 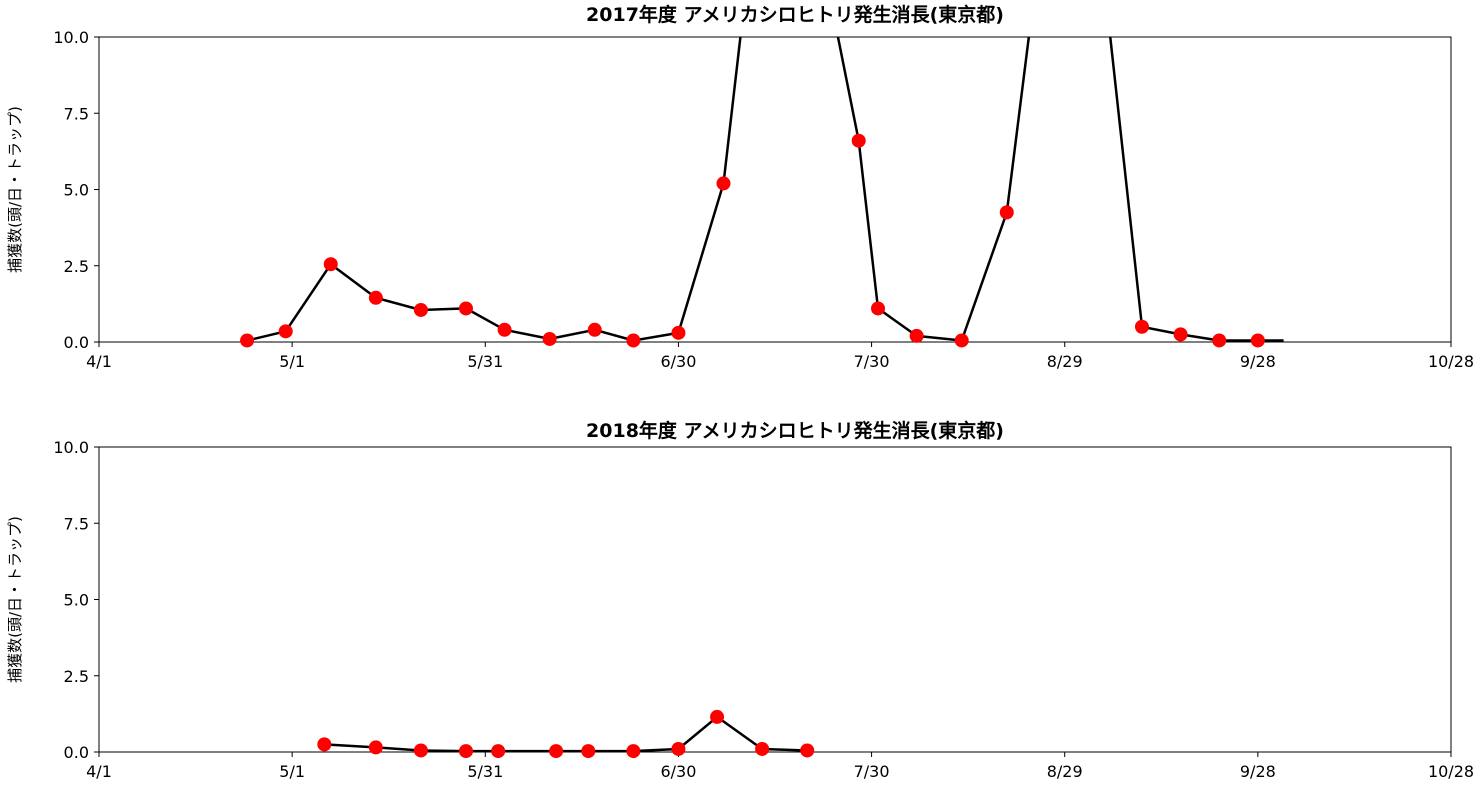 I want to click on series-line, so click(x=566, y=733).